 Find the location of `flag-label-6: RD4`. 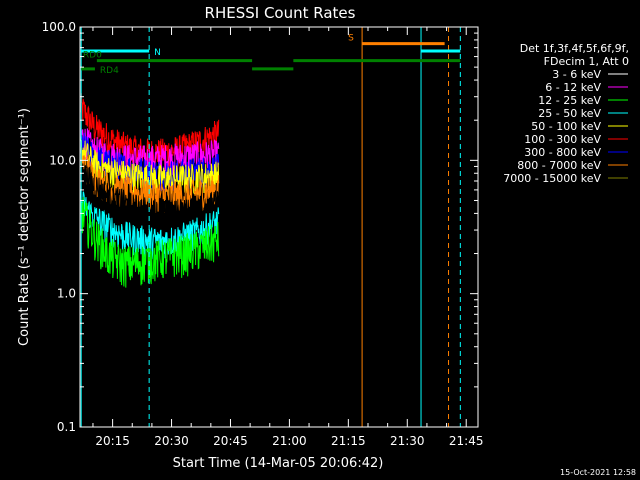

flag-label-6: RD4 is located at coordinates (109, 71).